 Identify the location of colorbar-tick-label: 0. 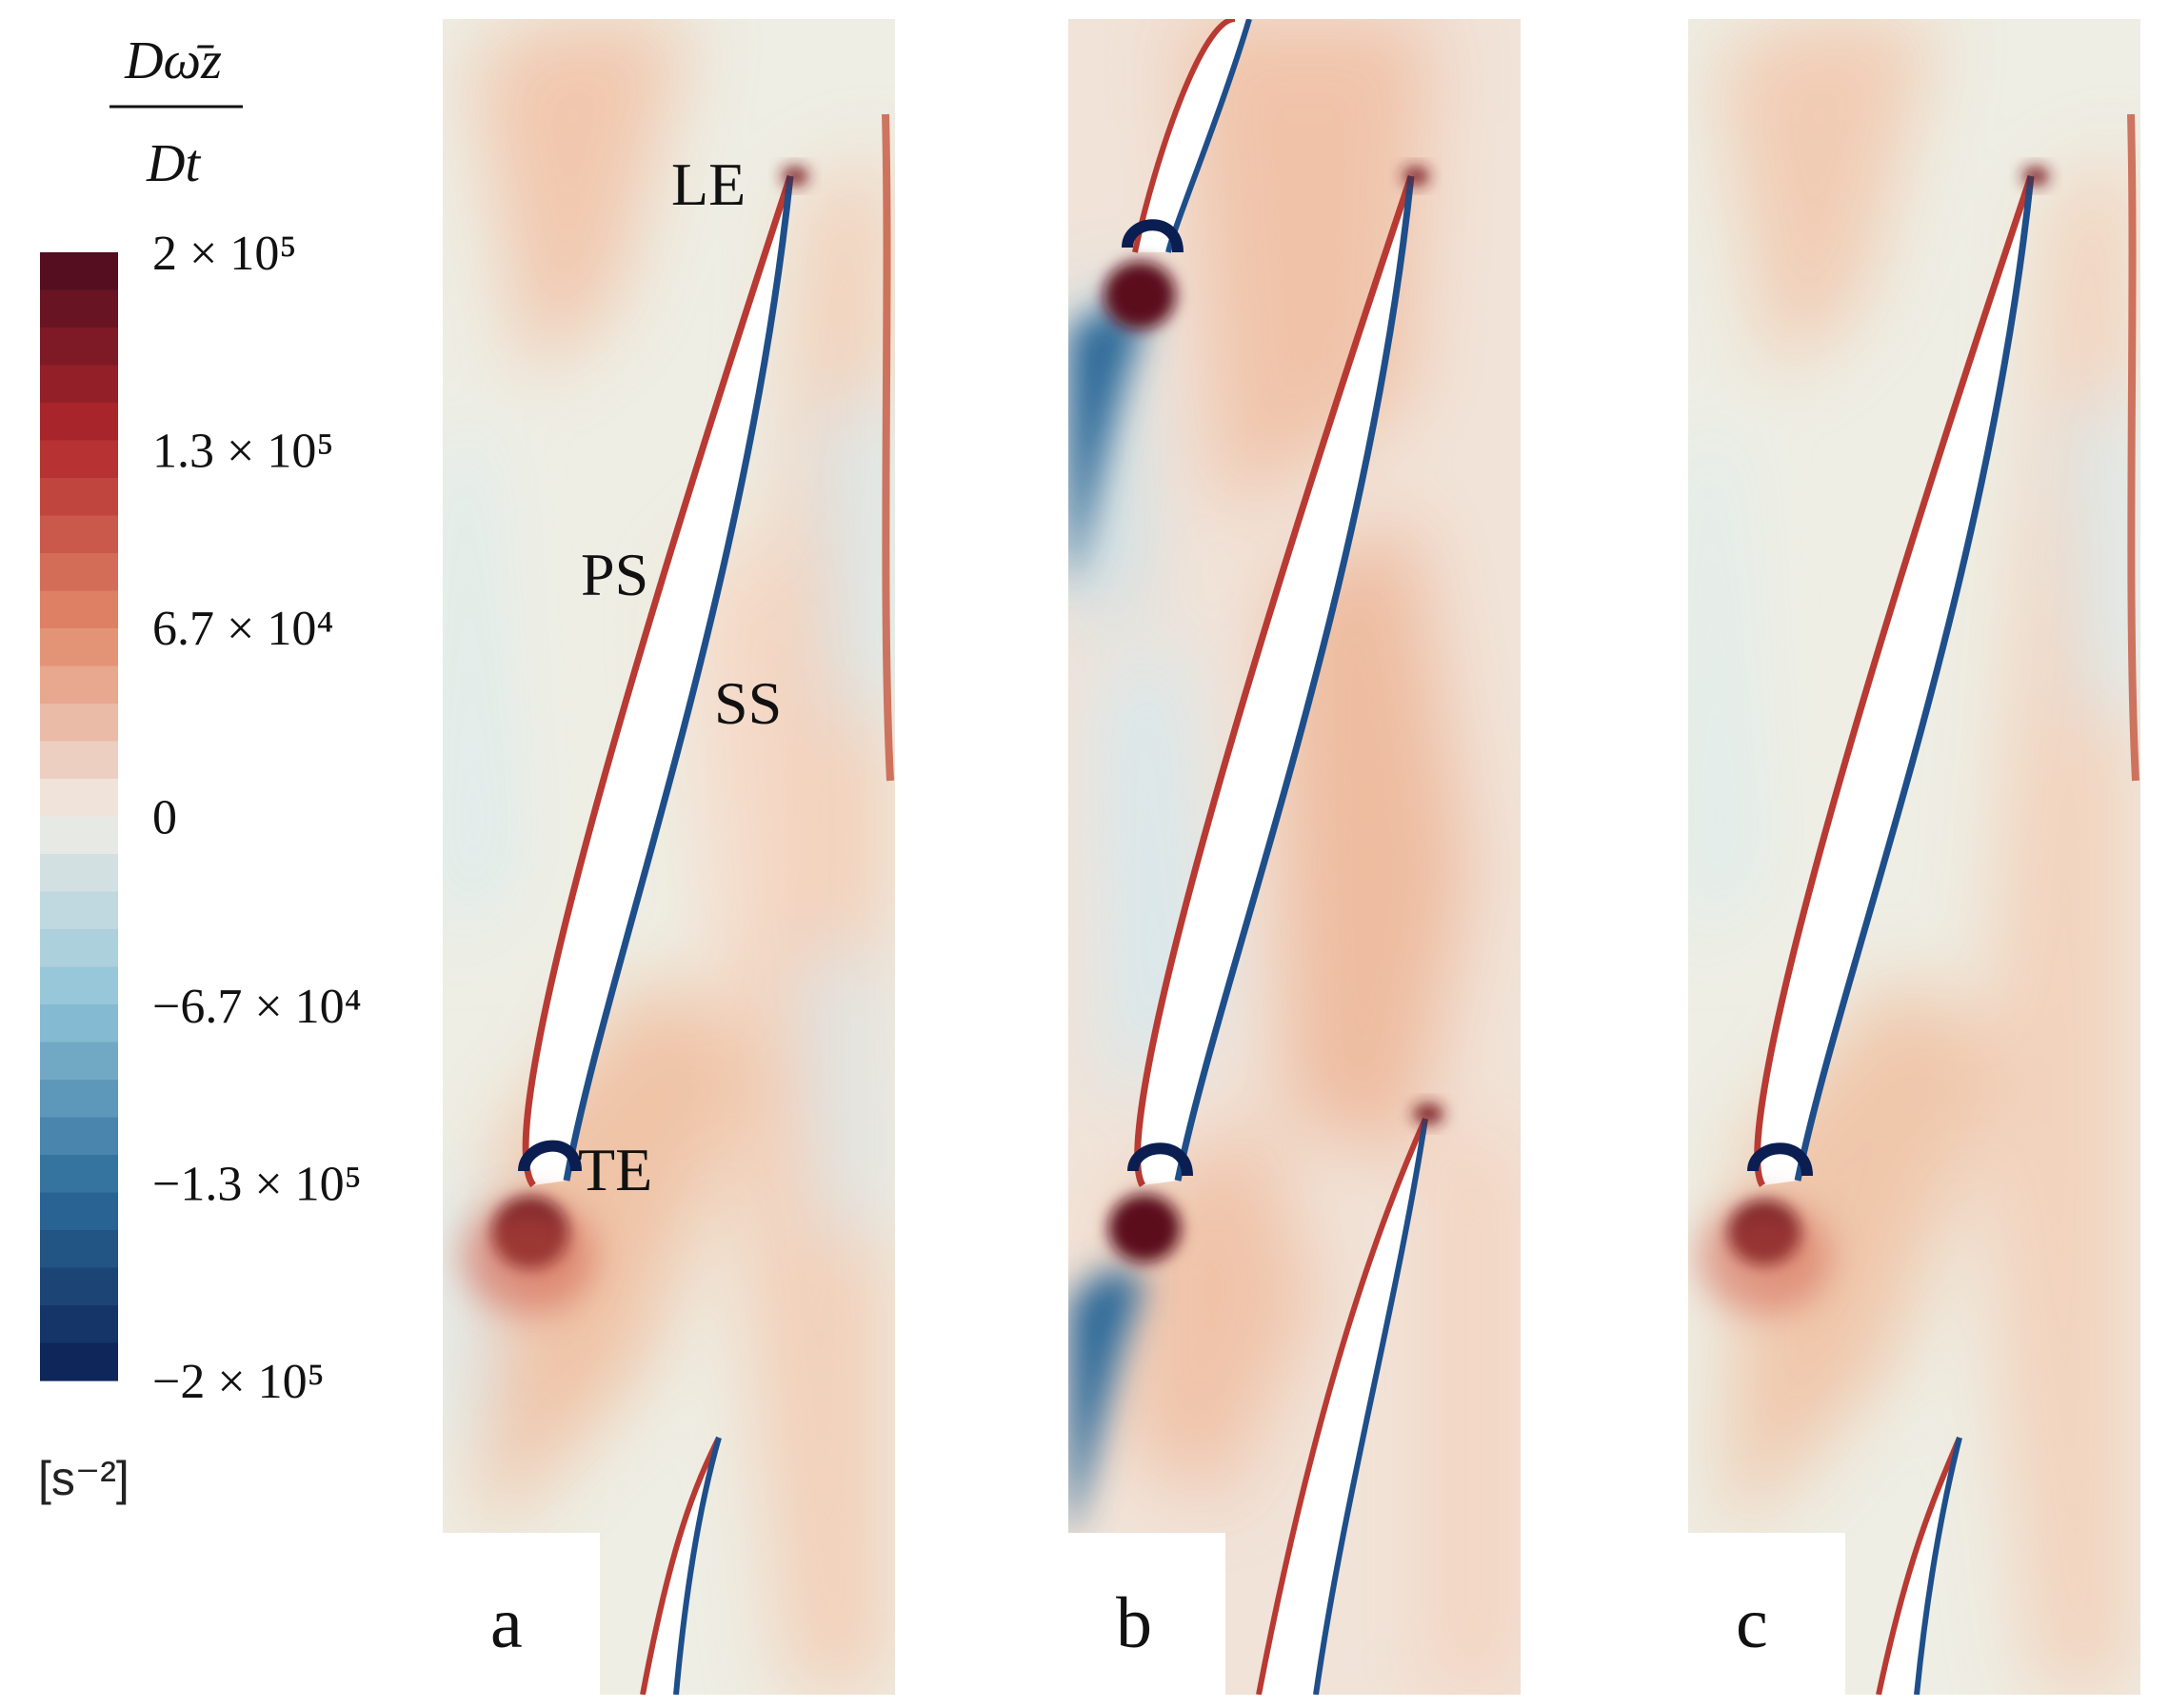
(164, 818).